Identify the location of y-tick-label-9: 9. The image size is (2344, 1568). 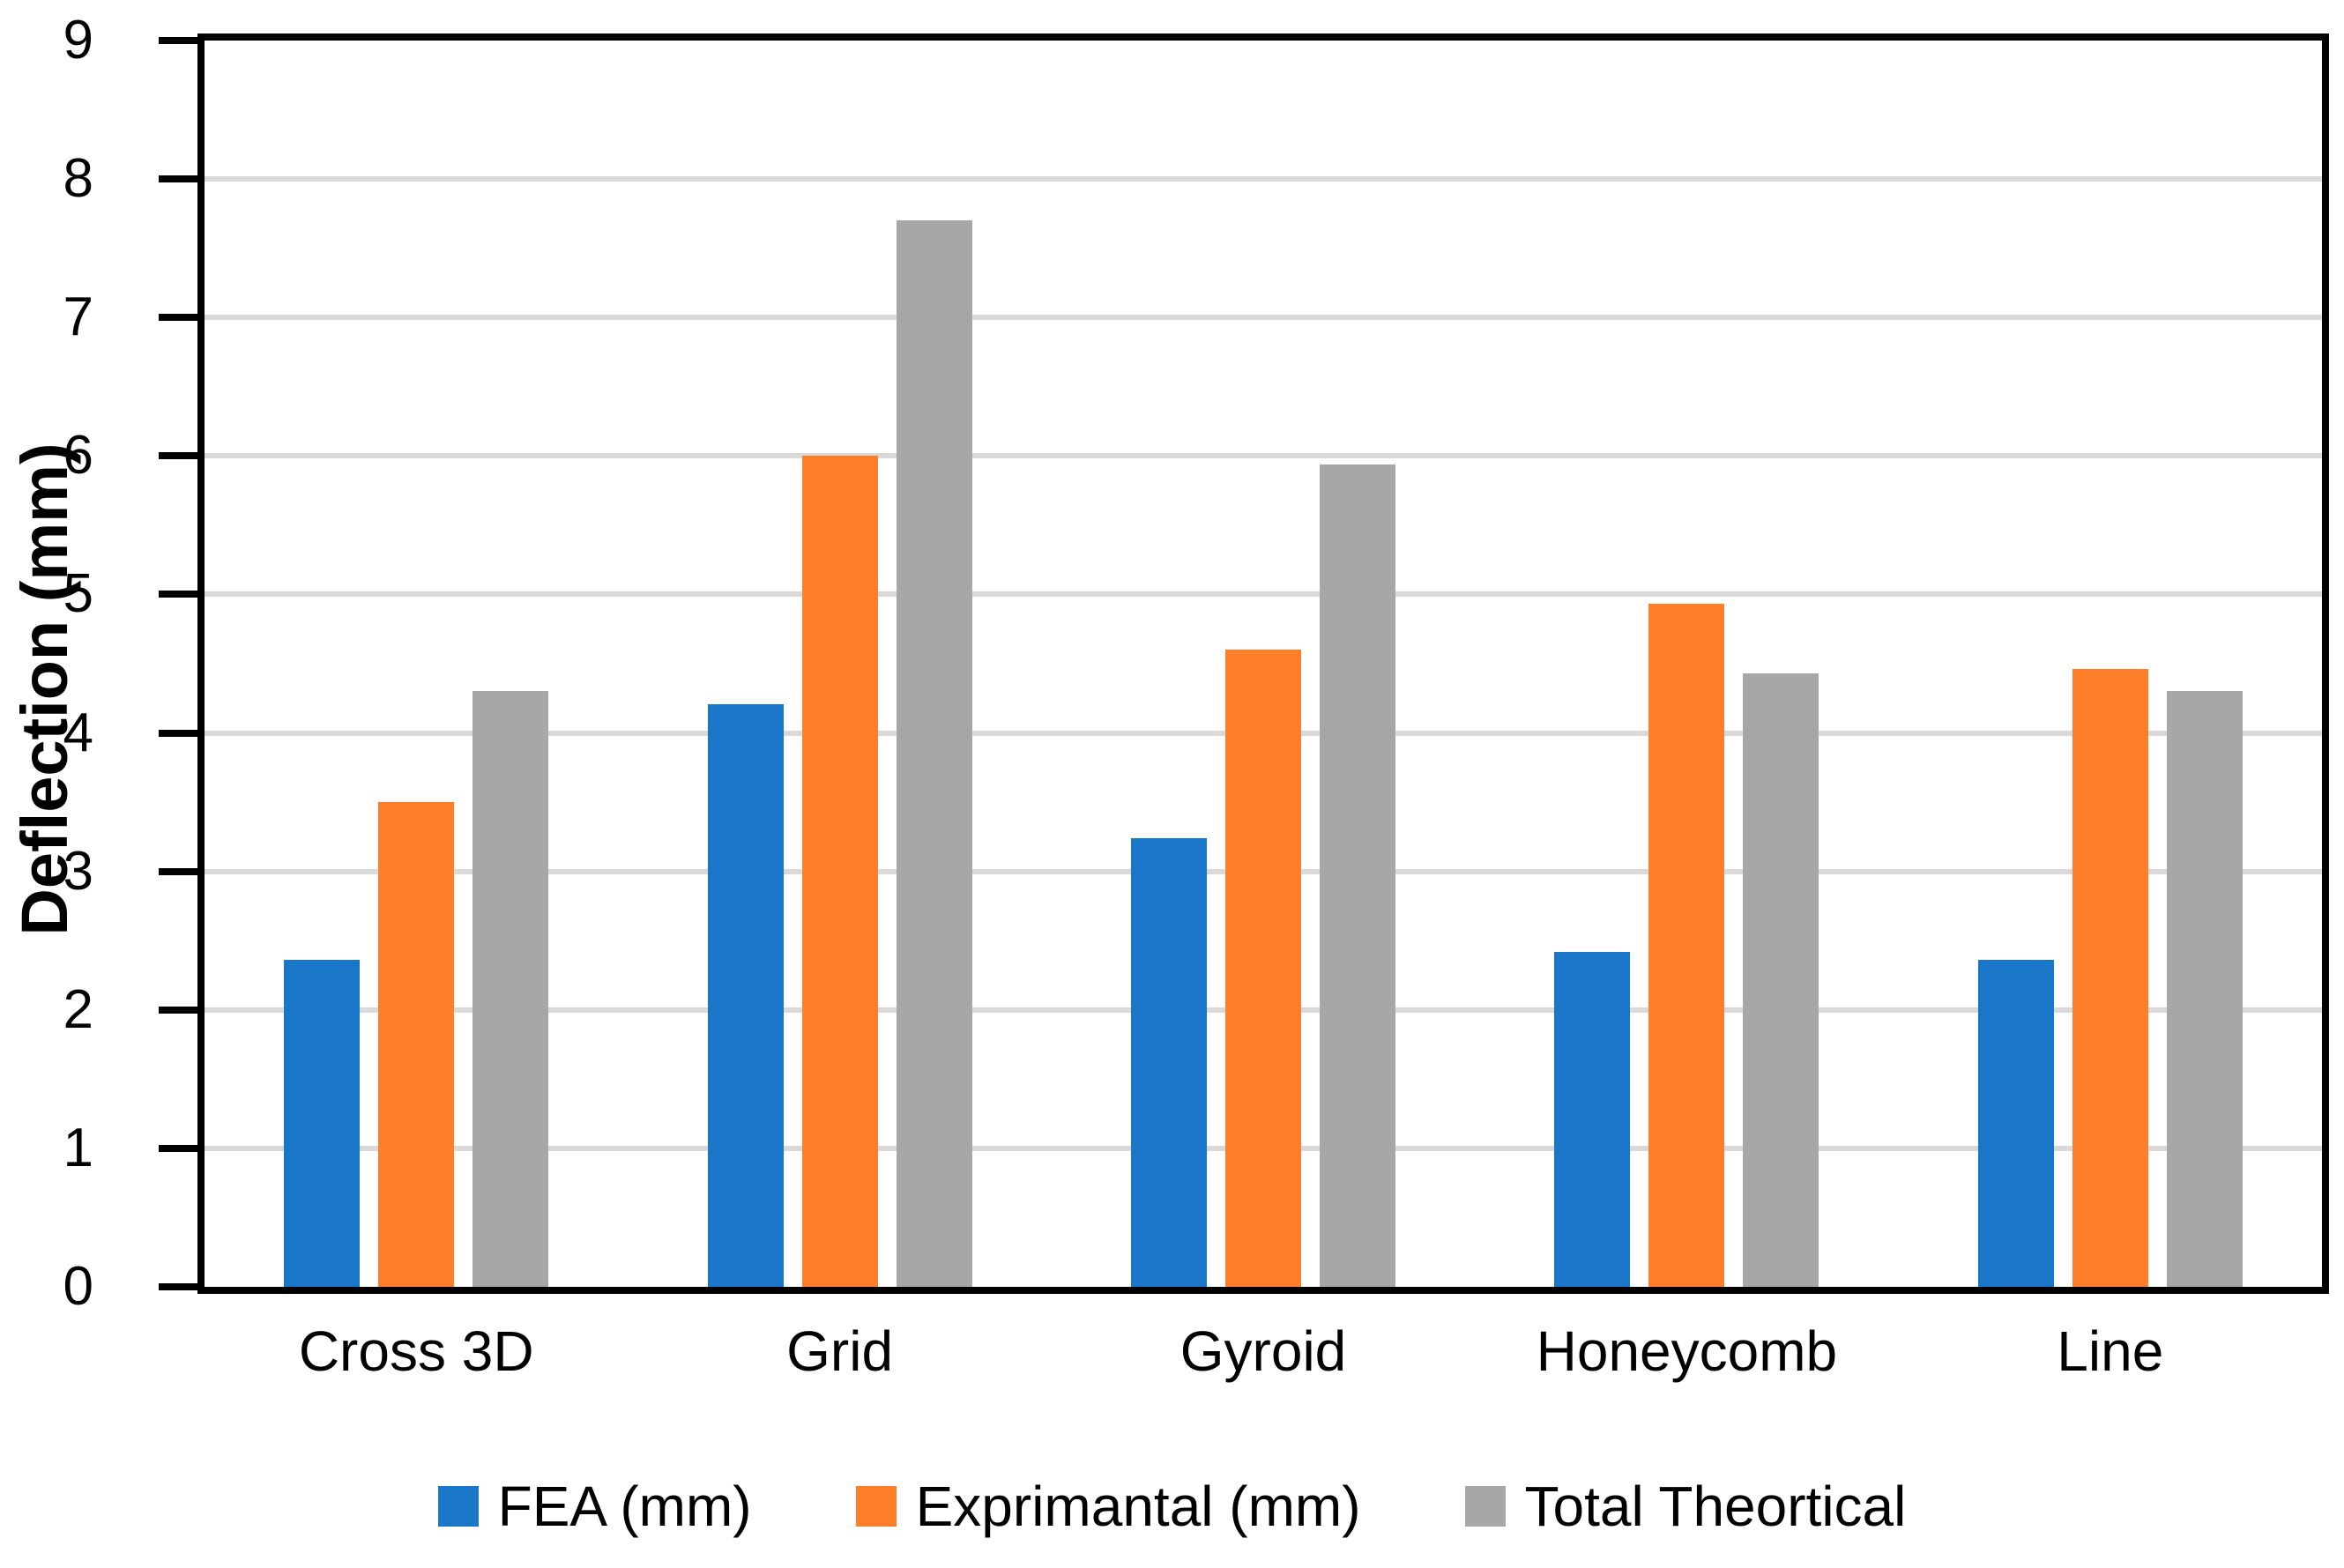
(78, 40).